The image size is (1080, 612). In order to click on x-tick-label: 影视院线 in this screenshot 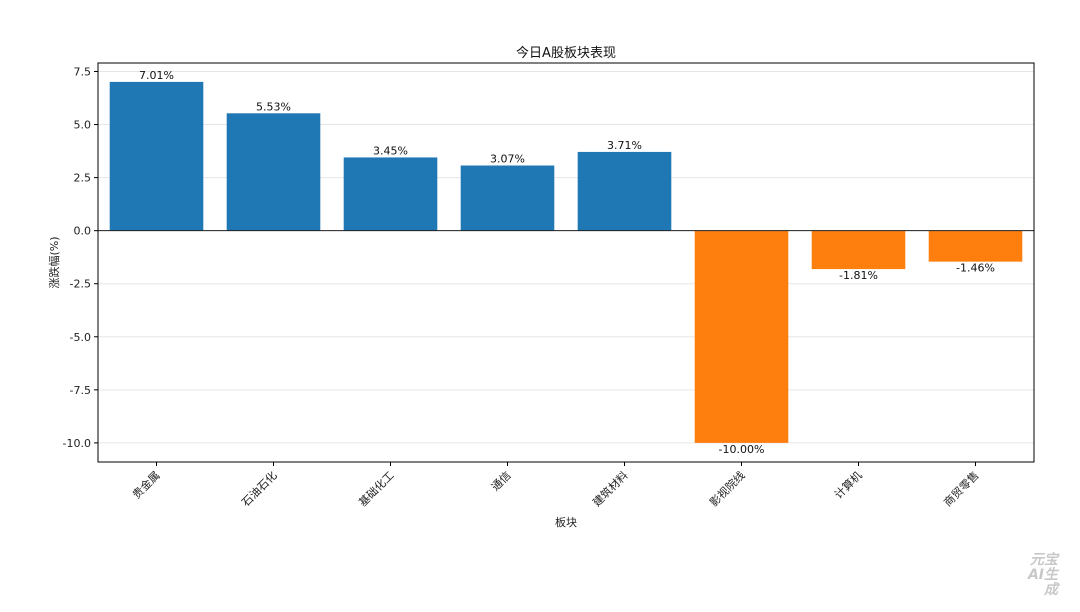, I will do `click(727, 488)`.